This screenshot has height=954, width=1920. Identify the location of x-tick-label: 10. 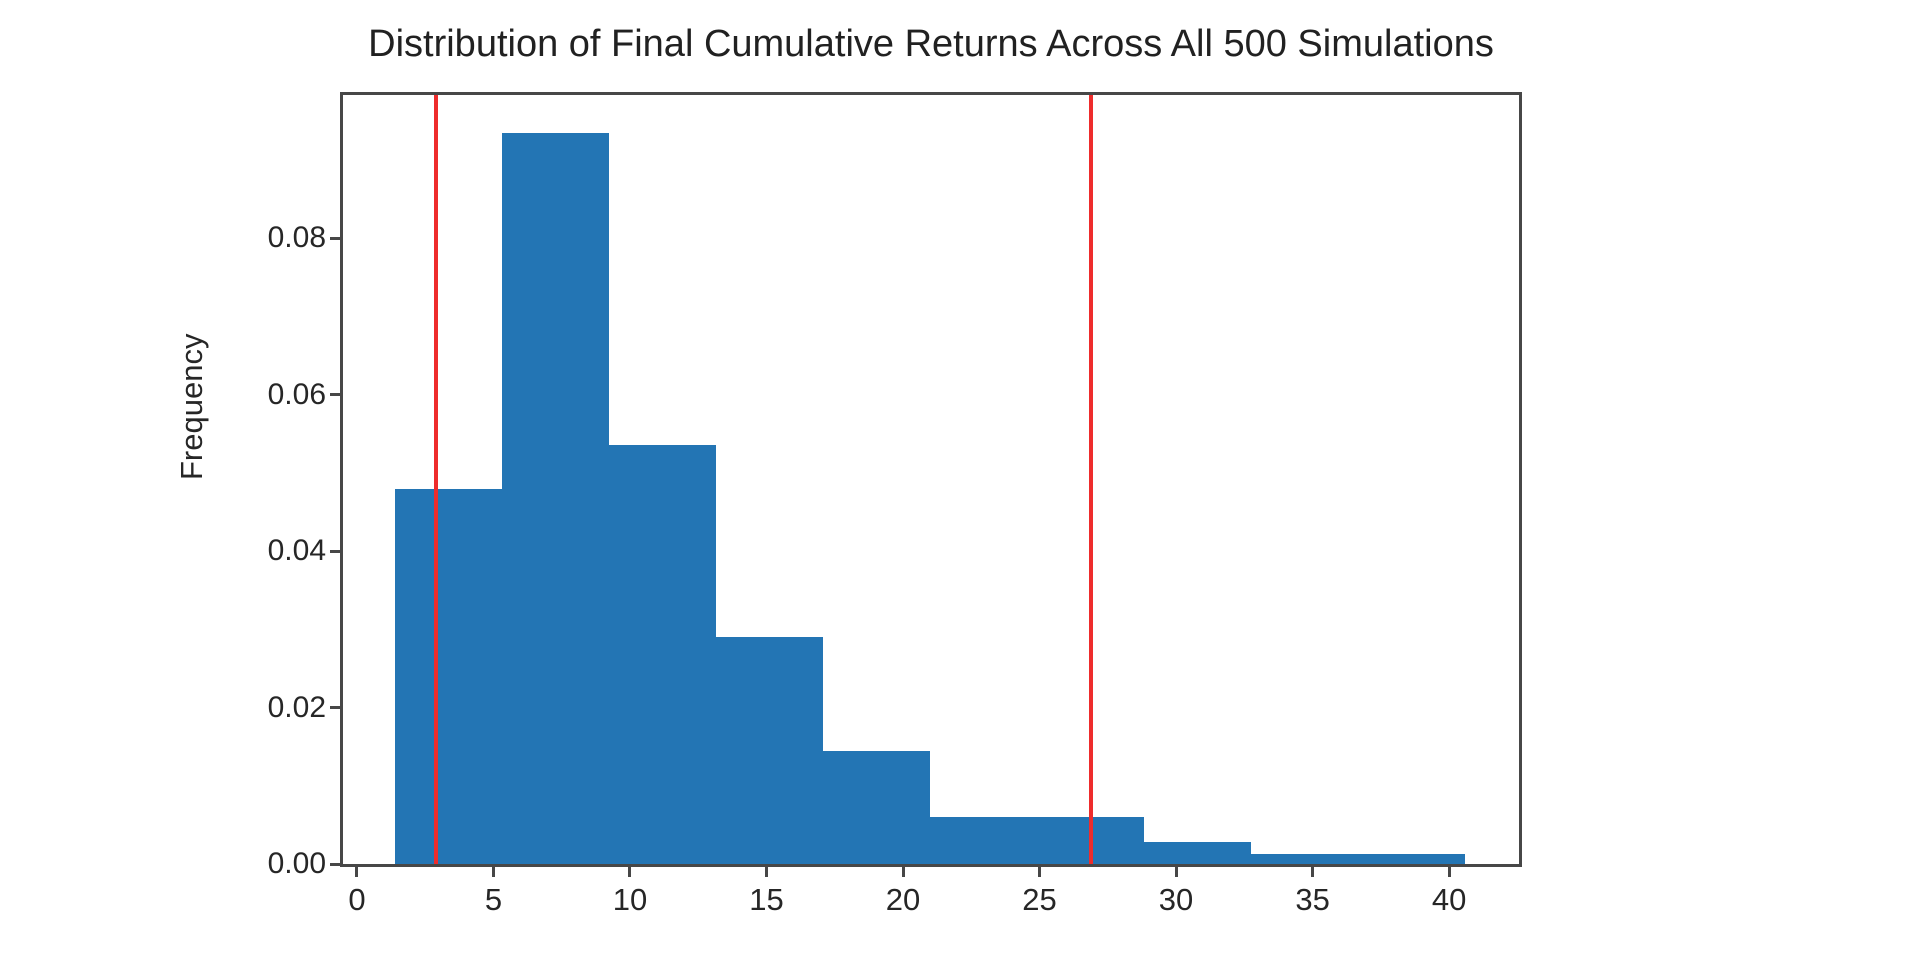
(630, 899).